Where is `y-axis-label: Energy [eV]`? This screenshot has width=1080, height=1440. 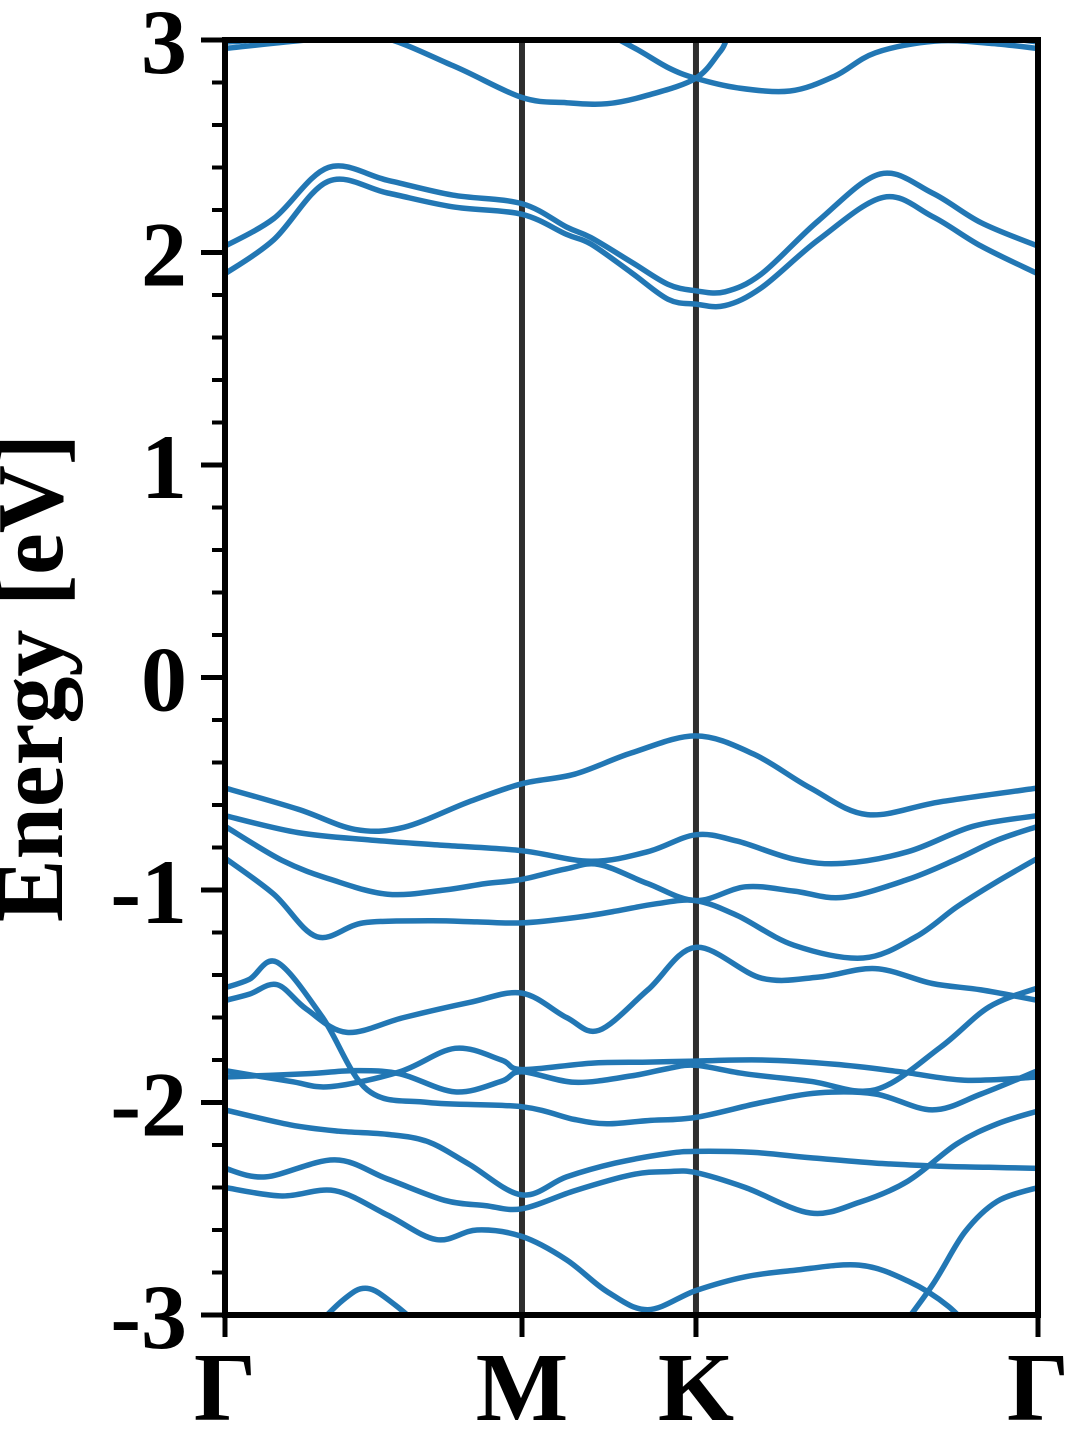
y-axis-label: Energy [eV] is located at coordinates (41, 678).